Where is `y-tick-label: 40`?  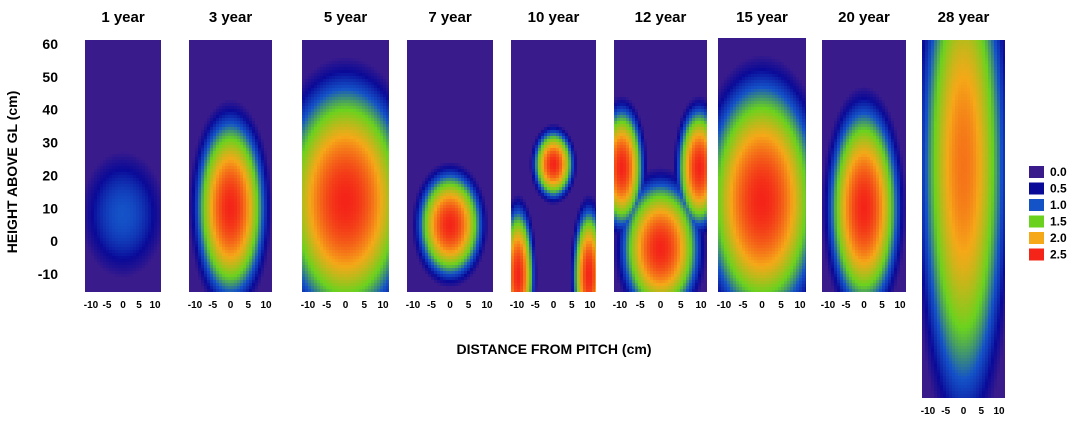 y-tick-label: 40 is located at coordinates (50, 110).